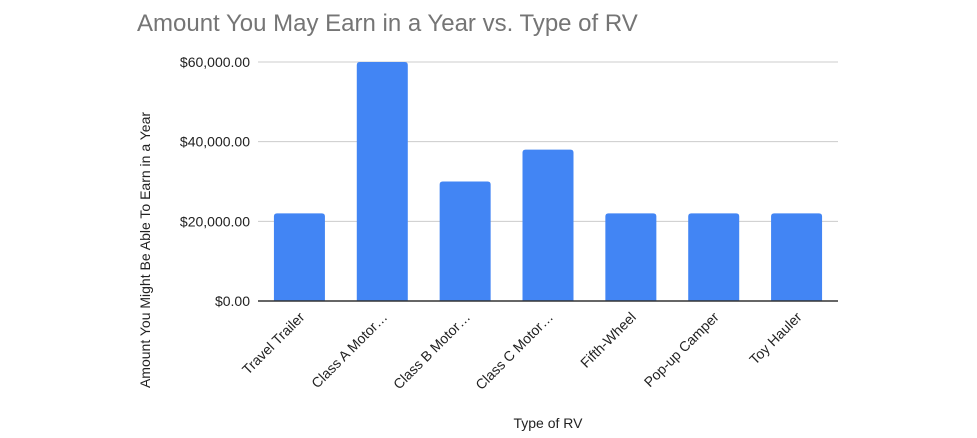 Image resolution: width=977 pixels, height=438 pixels. Describe the element at coordinates (215, 62) in the screenshot. I see `y-tick-label: $60,000.00` at that location.